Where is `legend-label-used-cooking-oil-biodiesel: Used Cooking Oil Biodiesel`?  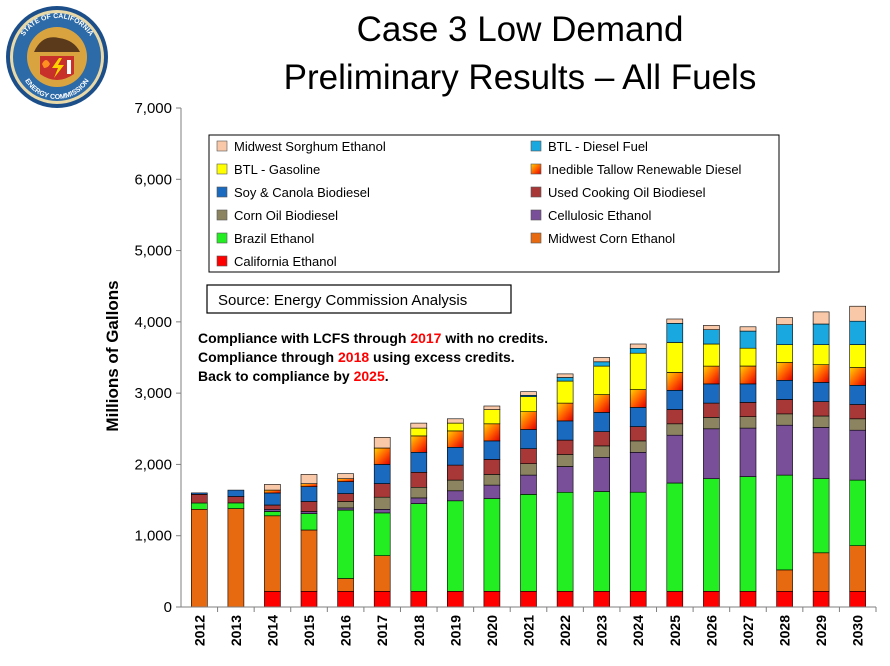 legend-label-used-cooking-oil-biodiesel: Used Cooking Oil Biodiesel is located at coordinates (627, 192).